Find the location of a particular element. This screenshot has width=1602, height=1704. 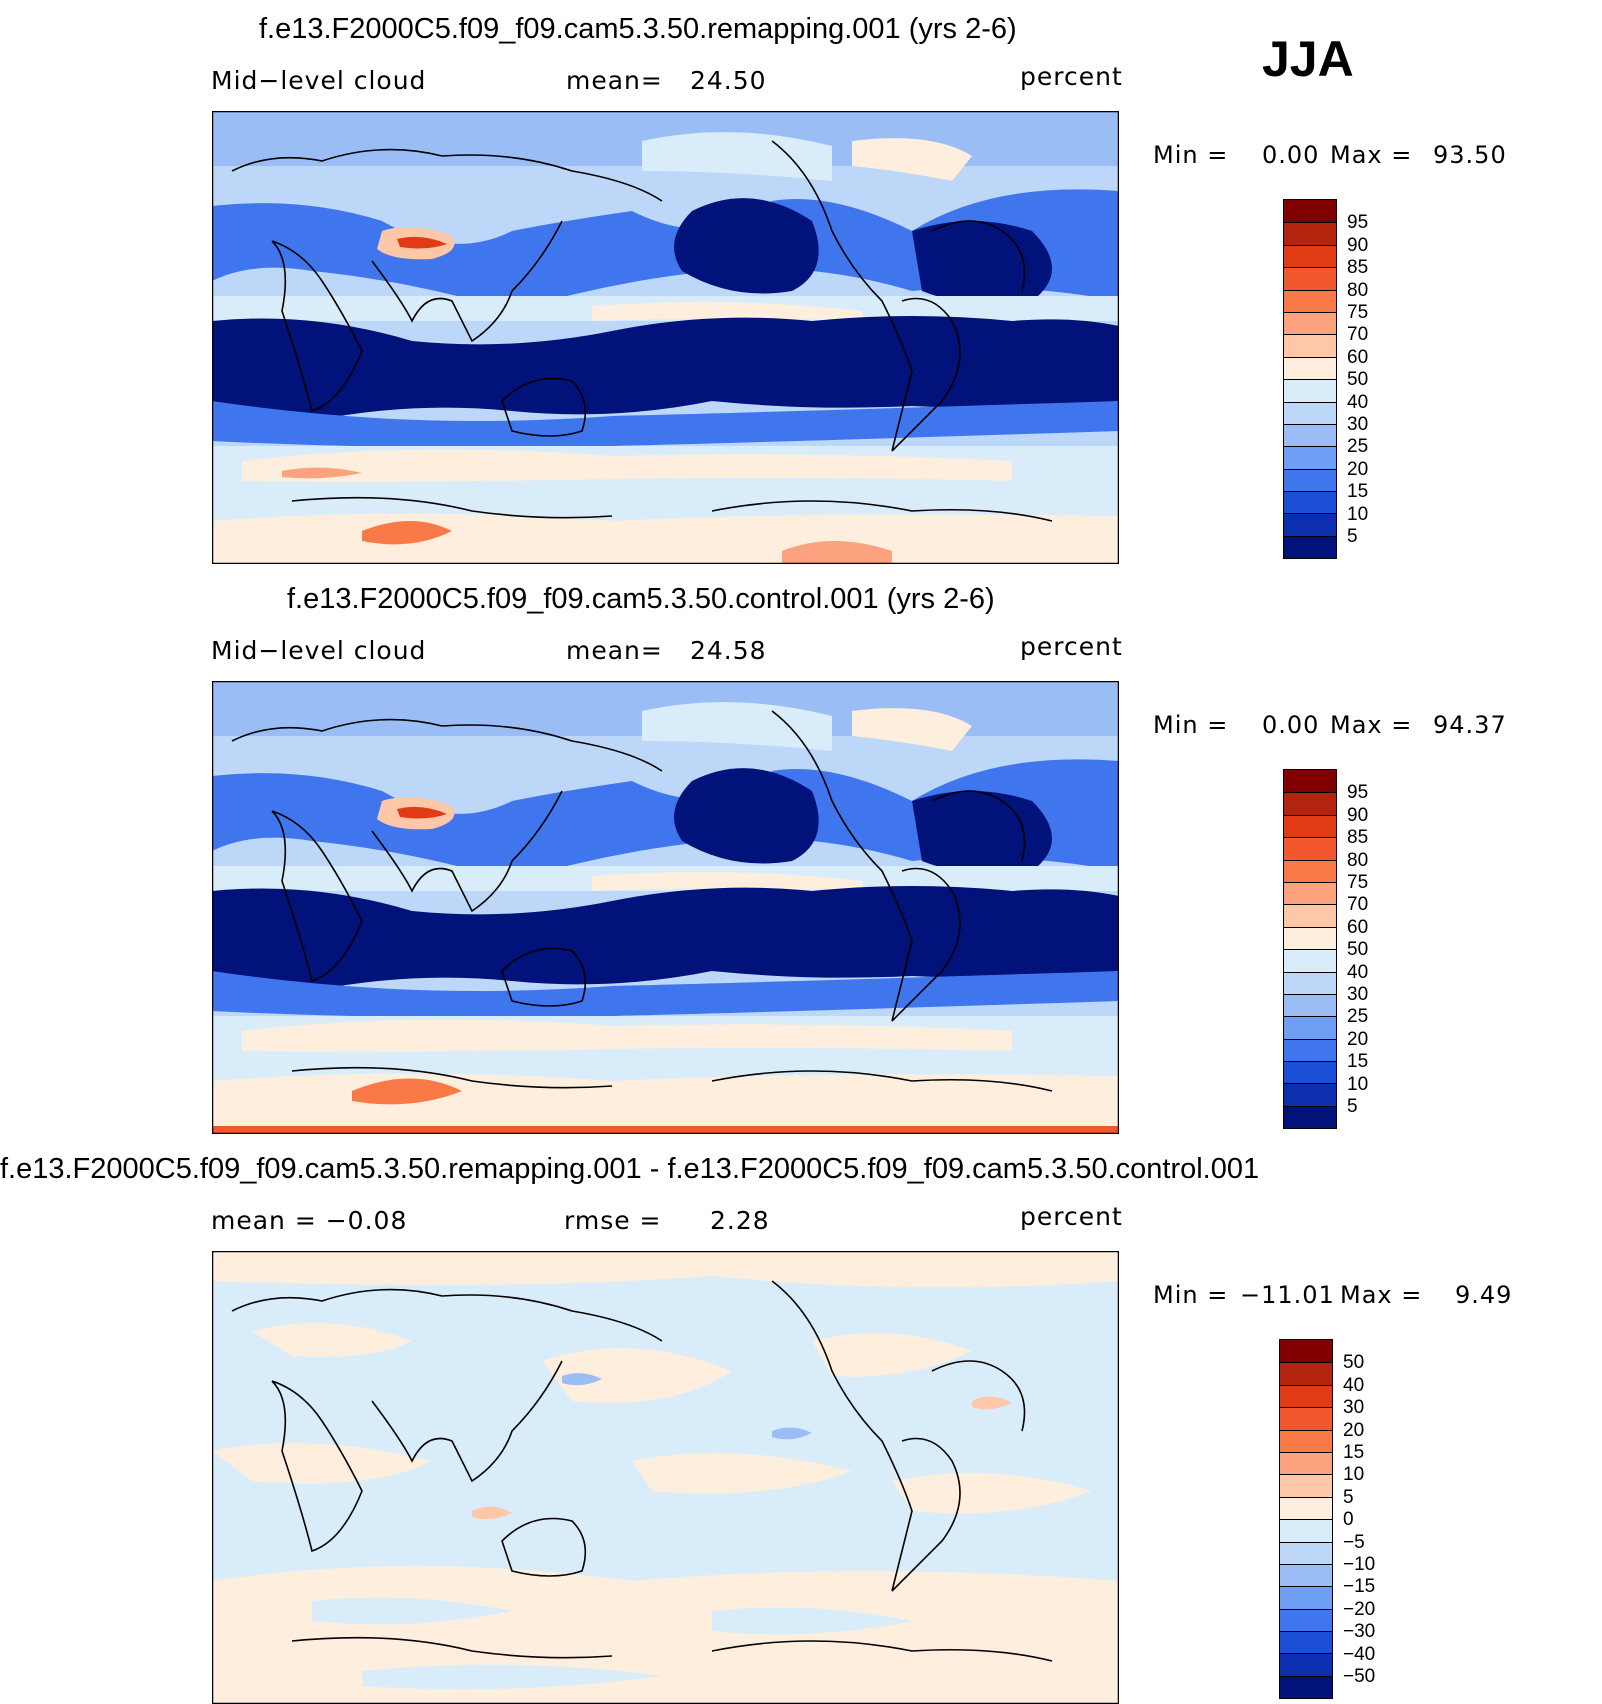

max-value: 93.50 is located at coordinates (1470, 155).